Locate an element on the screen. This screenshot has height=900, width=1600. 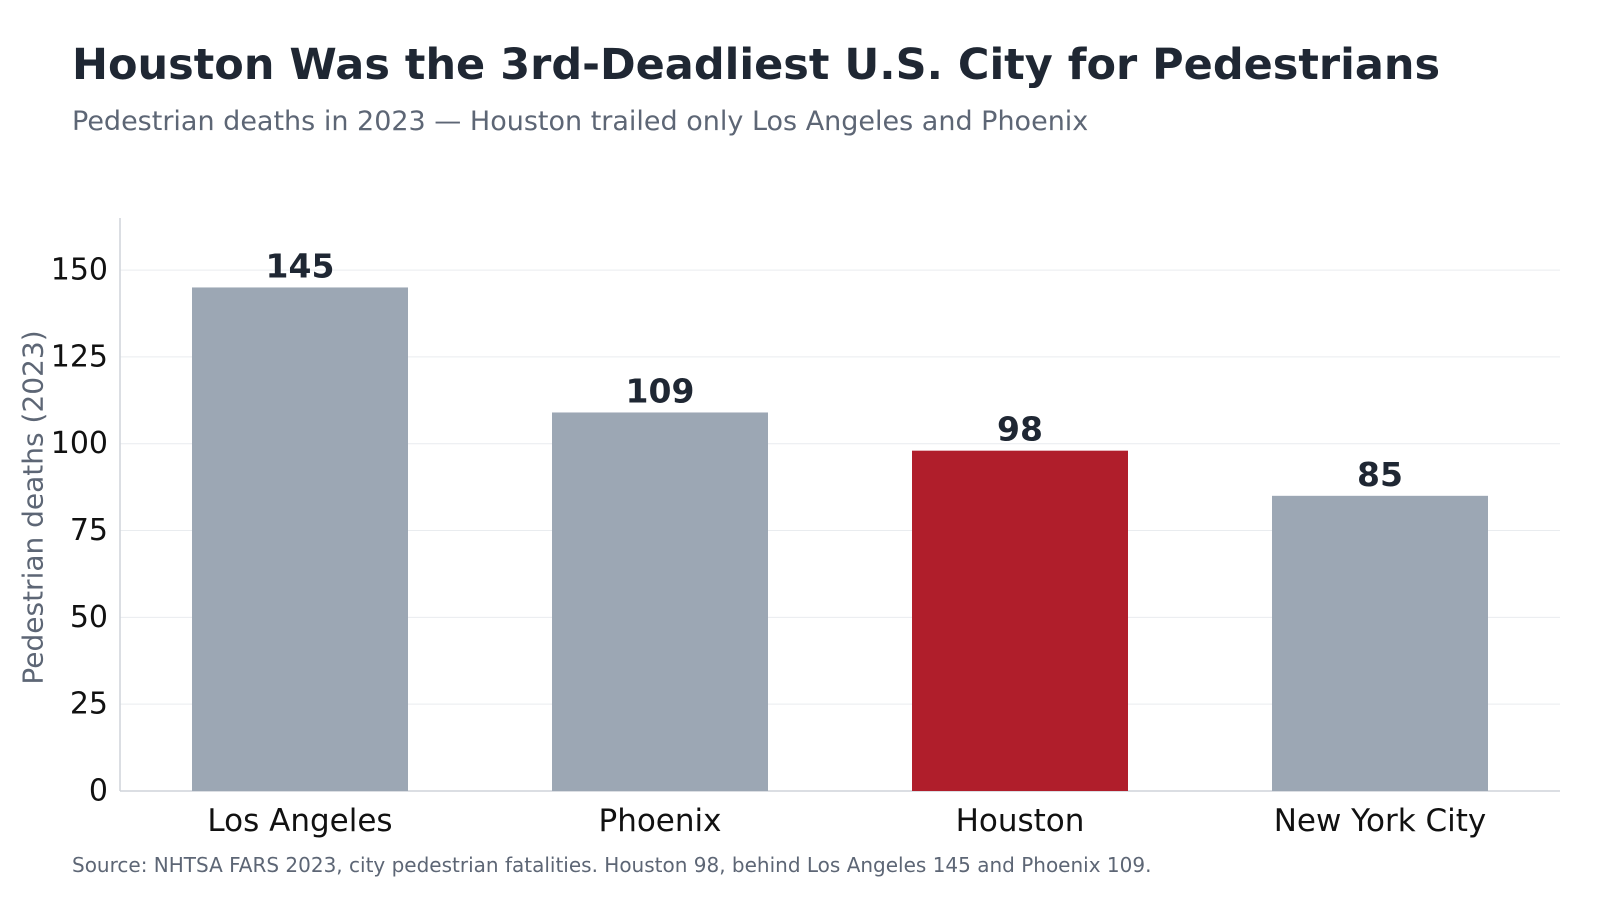
x-tick-label: Phoenix is located at coordinates (660, 821).